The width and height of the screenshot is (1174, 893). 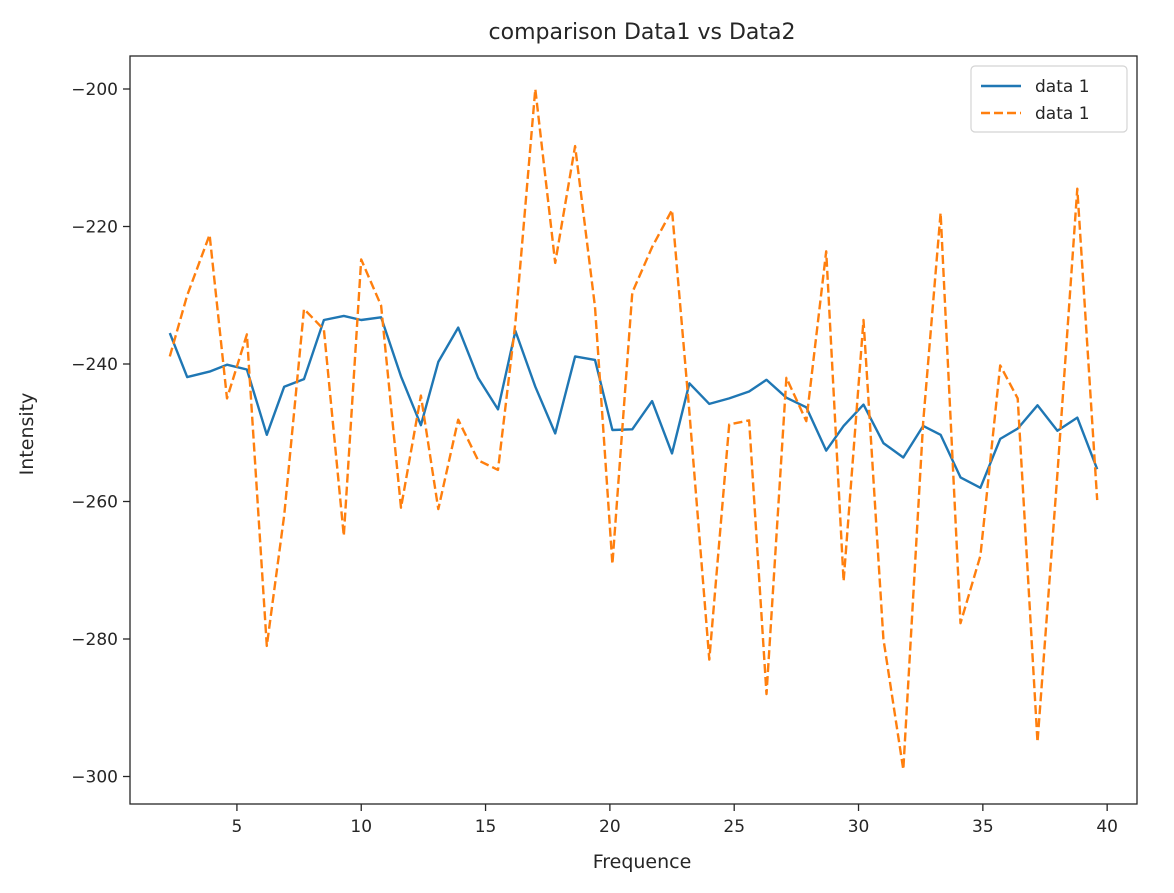 What do you see at coordinates (94, 365) in the screenshot?
I see `y-tick-label: −240` at bounding box center [94, 365].